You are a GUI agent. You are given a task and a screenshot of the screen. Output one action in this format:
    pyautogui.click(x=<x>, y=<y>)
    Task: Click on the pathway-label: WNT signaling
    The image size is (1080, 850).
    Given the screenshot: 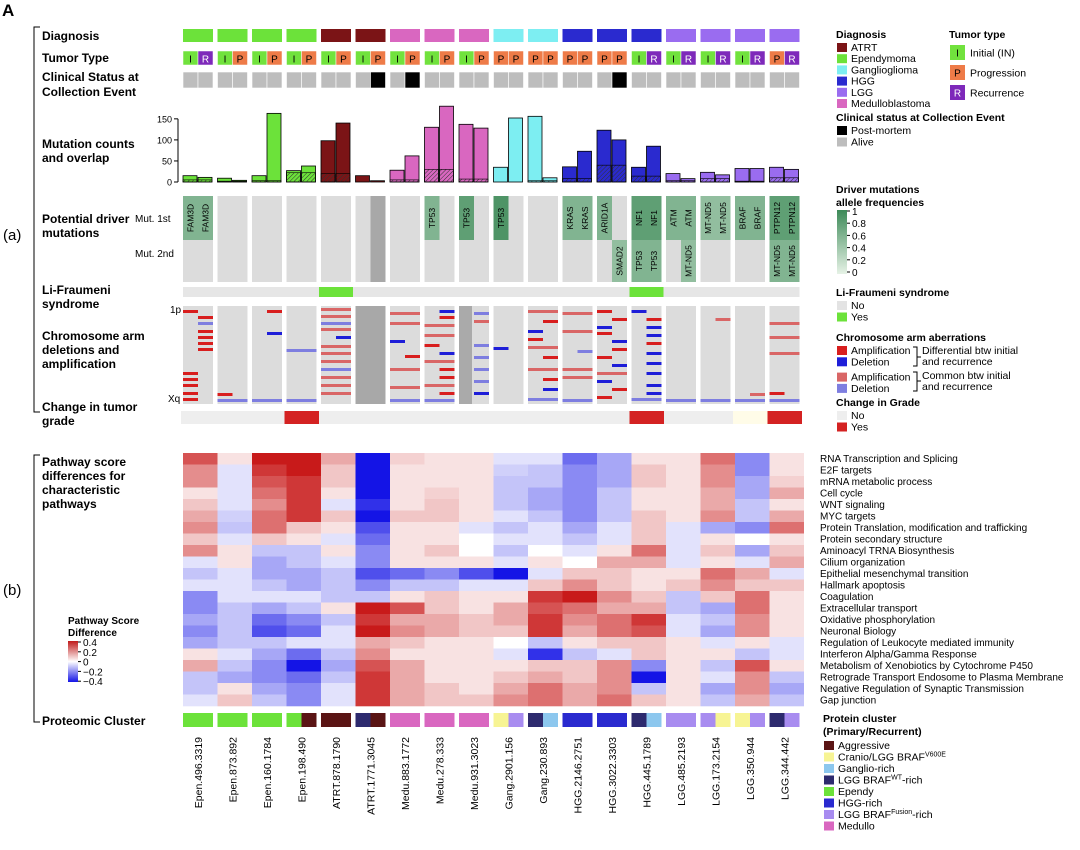 What is the action you would take?
    pyautogui.click(x=852, y=505)
    